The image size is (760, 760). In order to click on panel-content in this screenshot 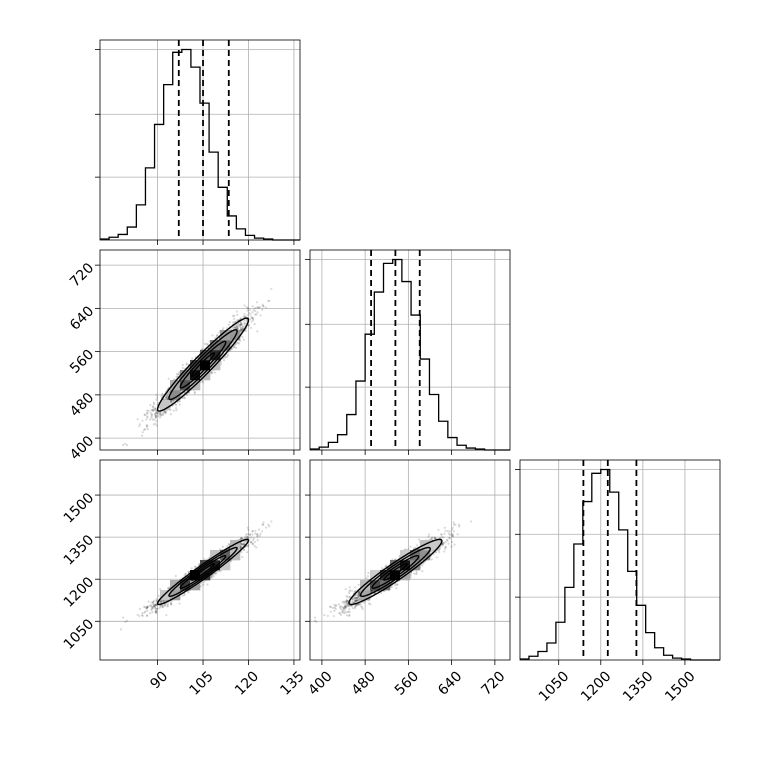, I will do `click(196, 575)`.